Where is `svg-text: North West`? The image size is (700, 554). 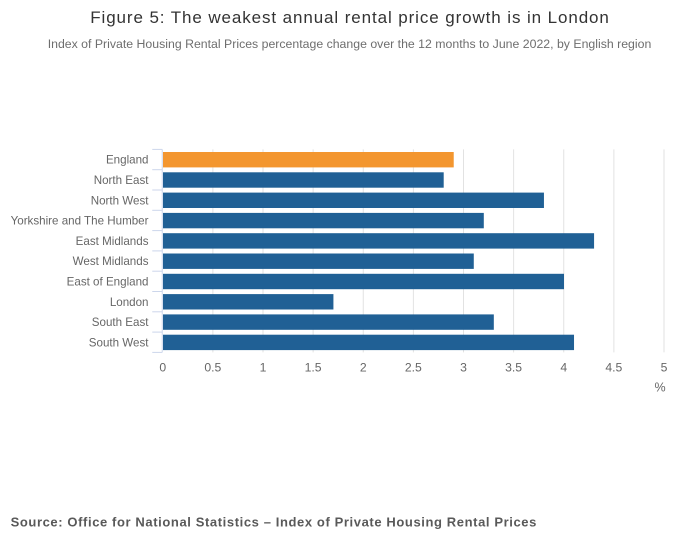
svg-text: North West is located at coordinates (120, 200).